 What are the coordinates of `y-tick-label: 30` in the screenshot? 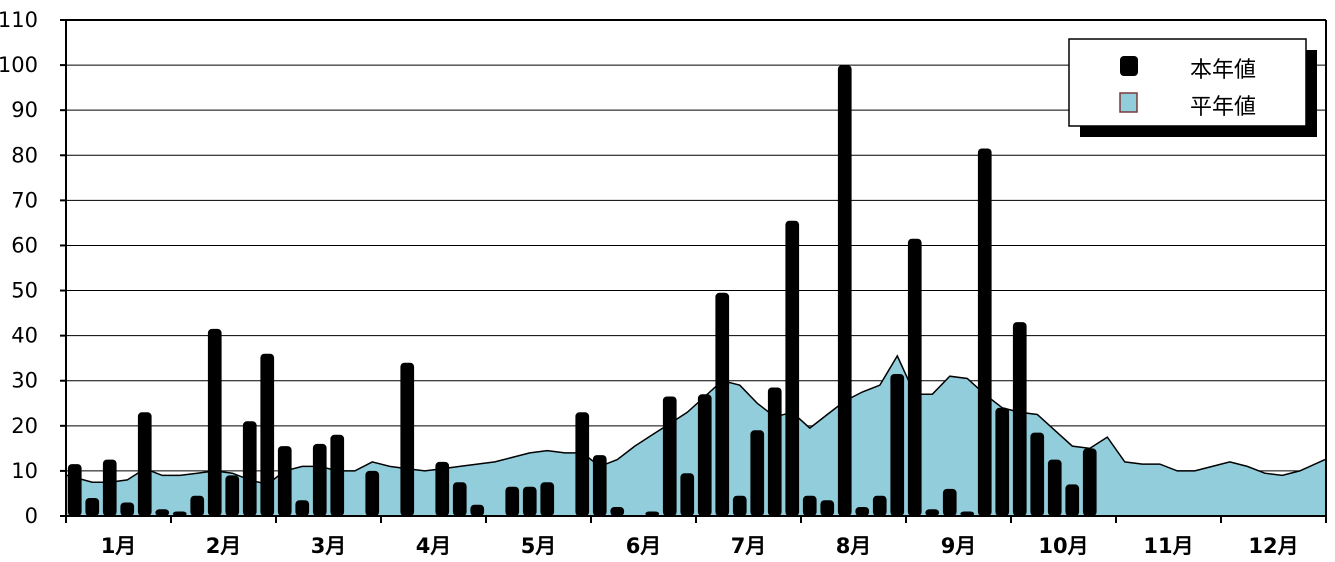 It's located at (24, 381).